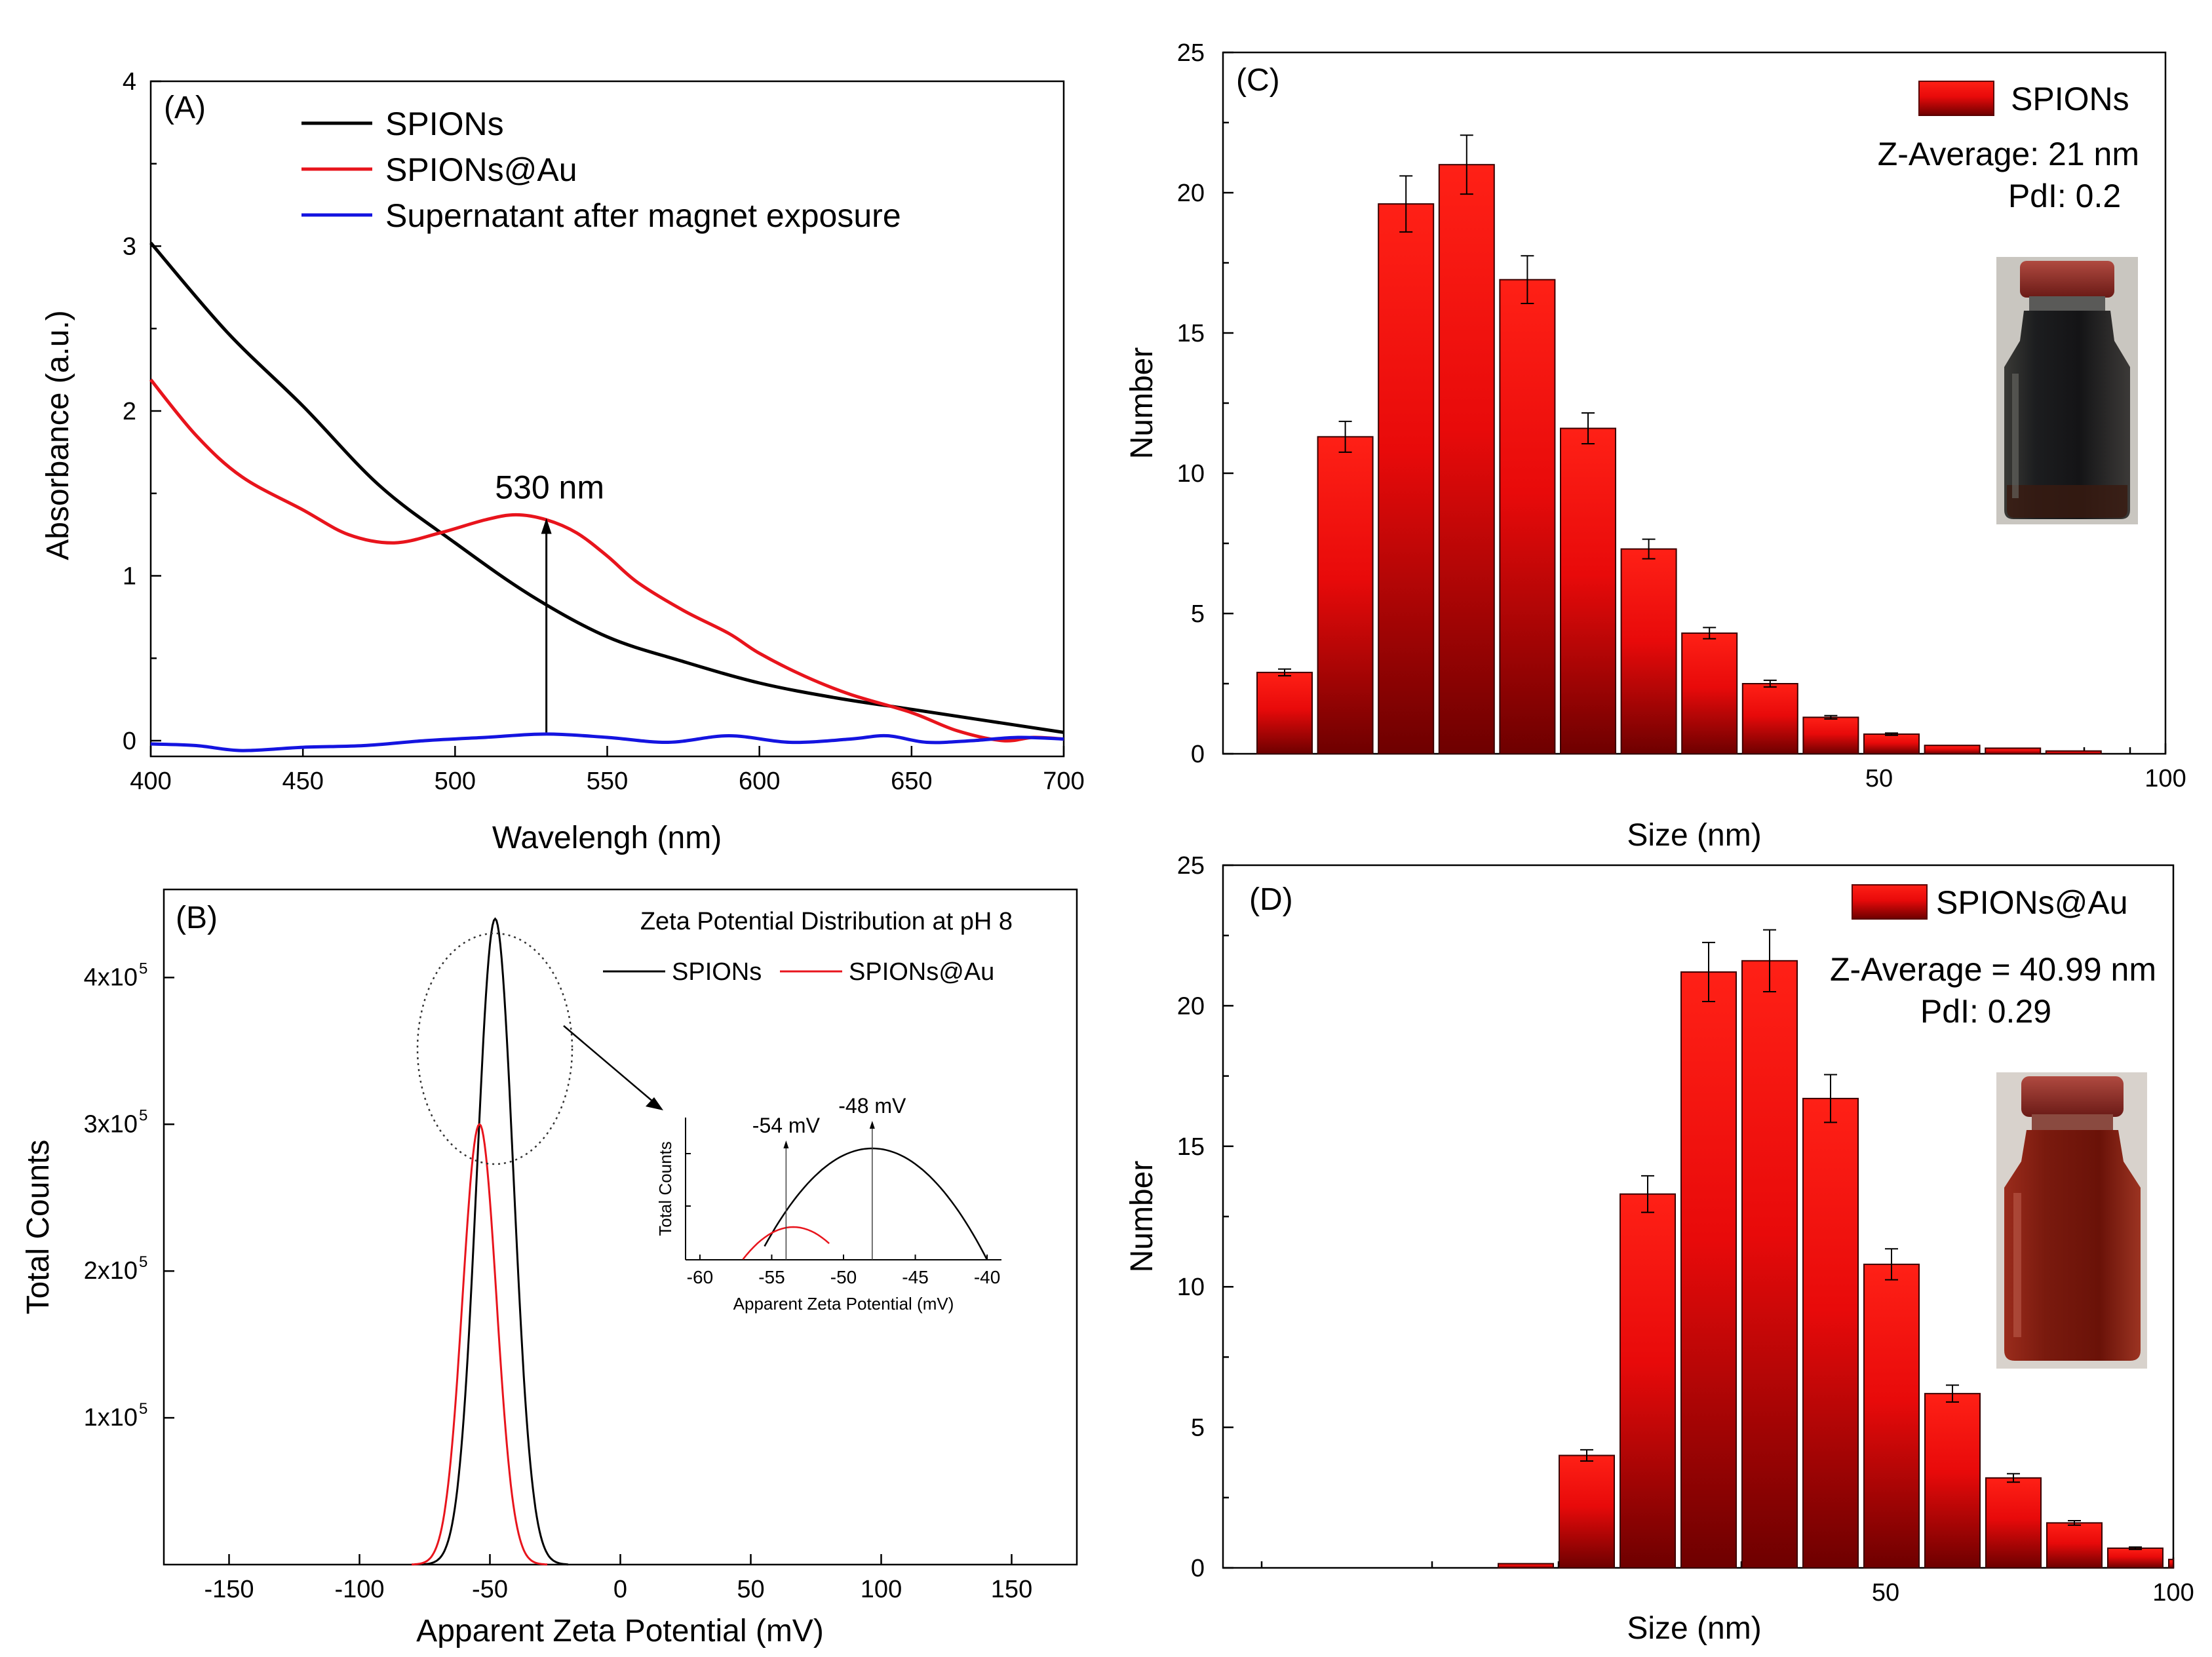 The image size is (2212, 1657). I want to click on x-tick-label: 0, so click(620, 1589).